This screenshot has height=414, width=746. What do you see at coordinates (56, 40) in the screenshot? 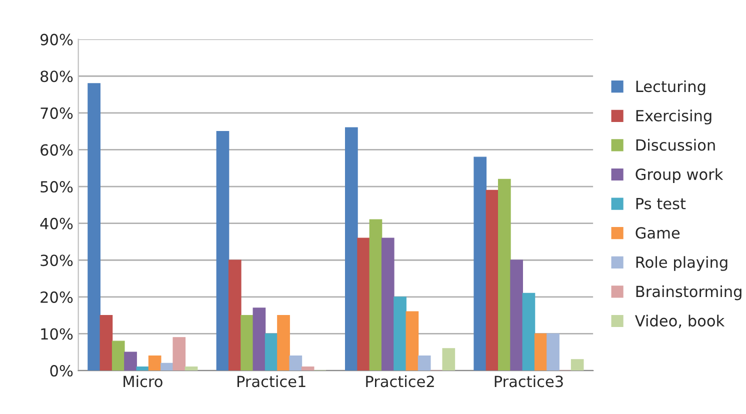
I see `y-tick-label: 90%` at bounding box center [56, 40].